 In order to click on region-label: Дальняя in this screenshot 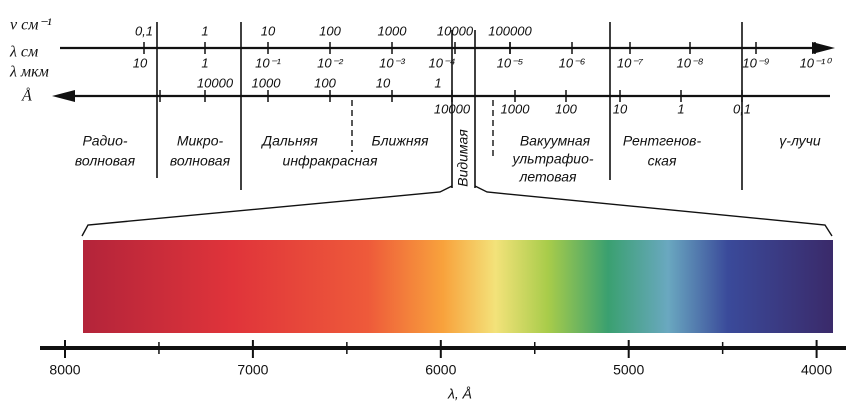, I will do `click(289, 141)`.